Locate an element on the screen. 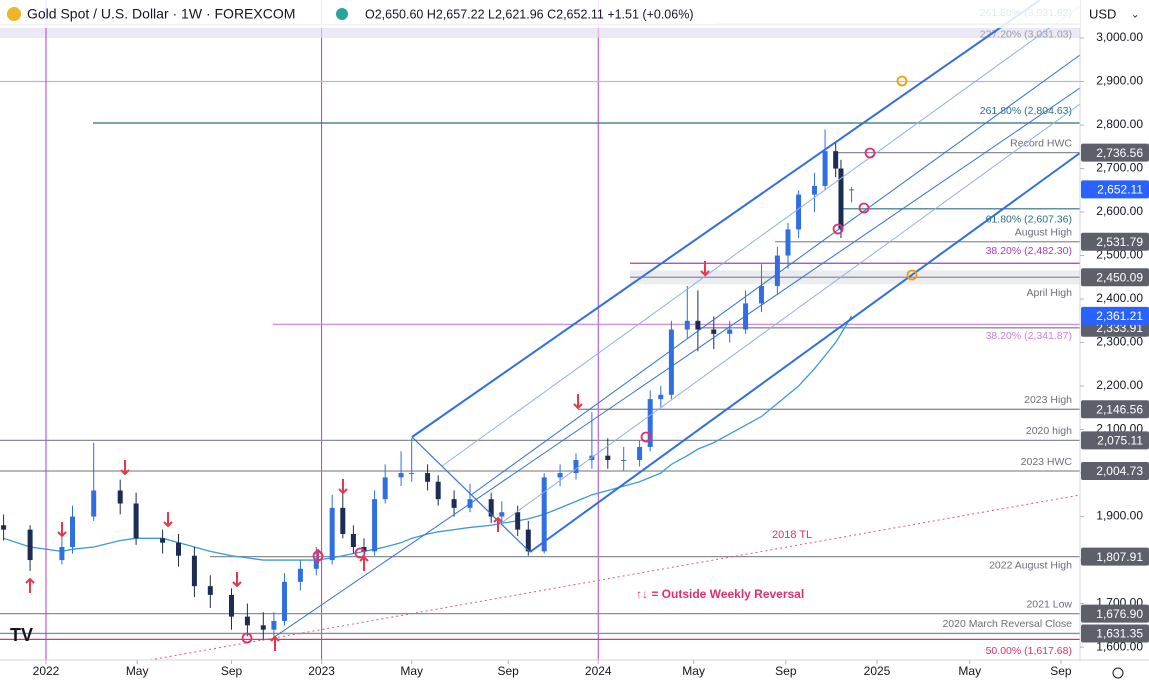 This screenshot has width=1149, height=681. level-note: 261.80% (2,804.63) is located at coordinates (1026, 111).